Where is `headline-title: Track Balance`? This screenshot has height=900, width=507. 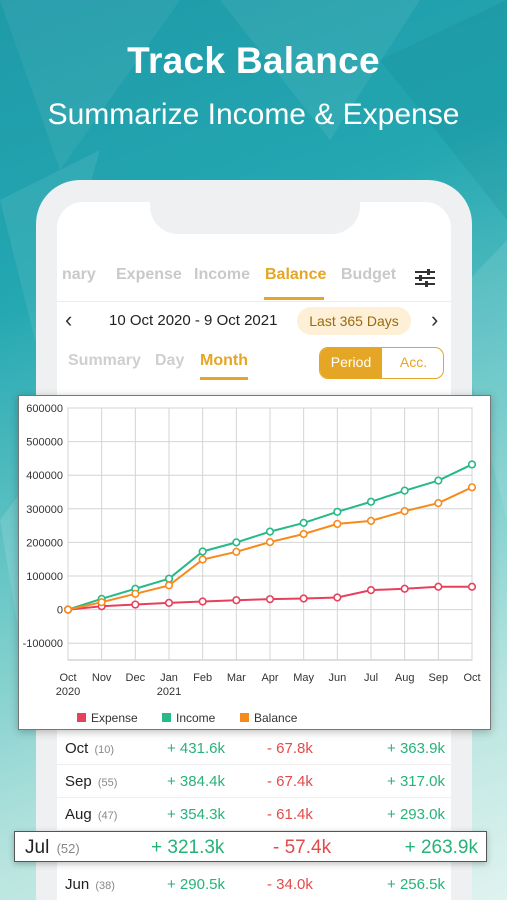
headline-title: Track Balance is located at coordinates (253, 60).